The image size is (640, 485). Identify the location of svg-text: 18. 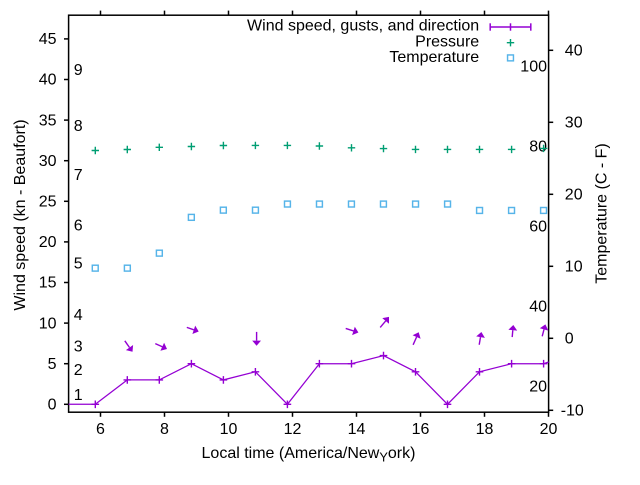
(485, 429).